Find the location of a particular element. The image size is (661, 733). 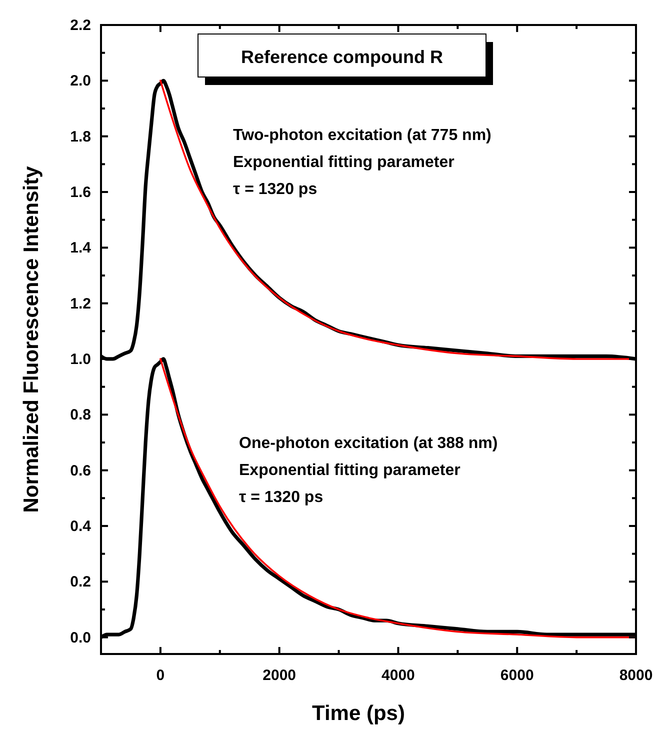

y-tick-label: 0.2 is located at coordinates (80, 582).